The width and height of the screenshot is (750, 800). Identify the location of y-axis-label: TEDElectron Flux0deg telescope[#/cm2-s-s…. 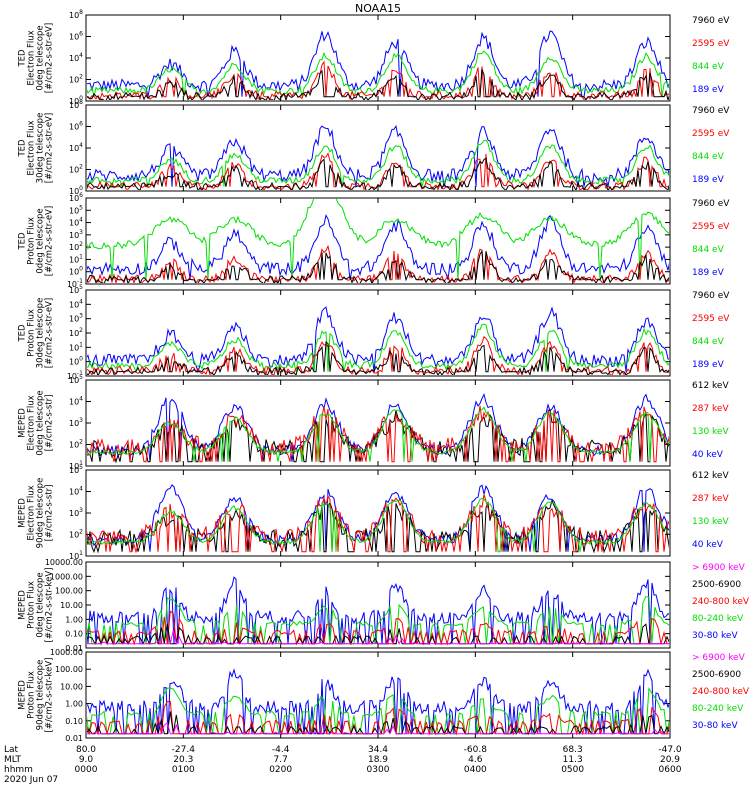
(36, 58).